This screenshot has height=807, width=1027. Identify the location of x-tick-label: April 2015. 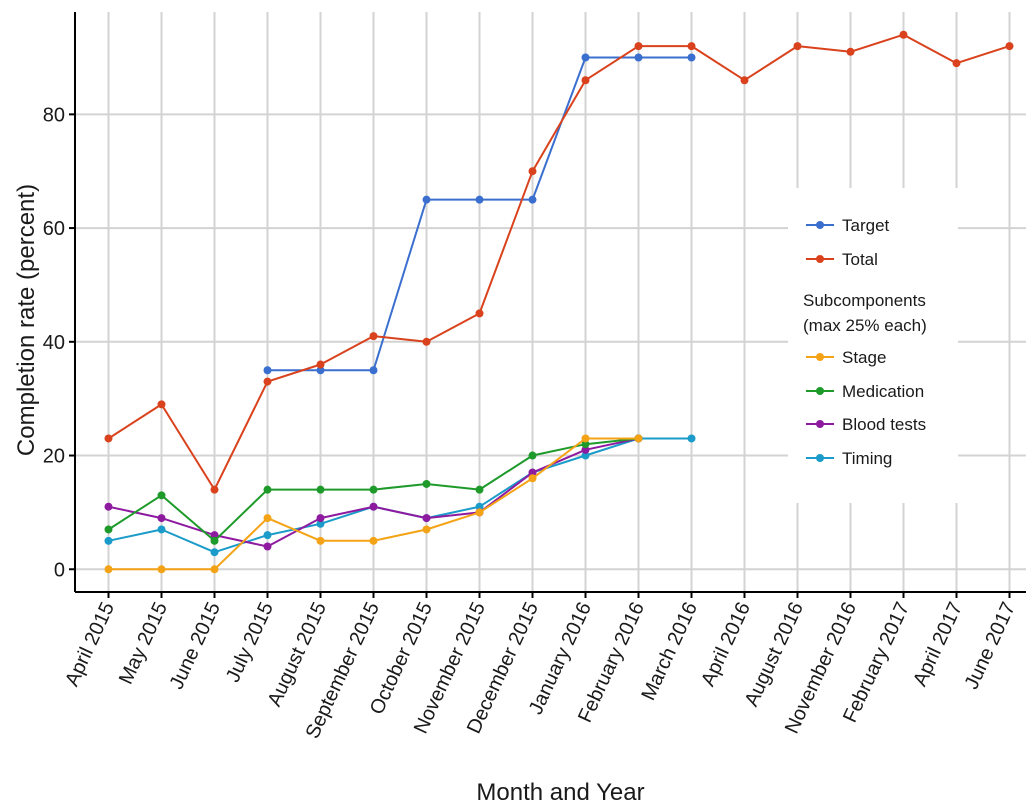
(90, 644).